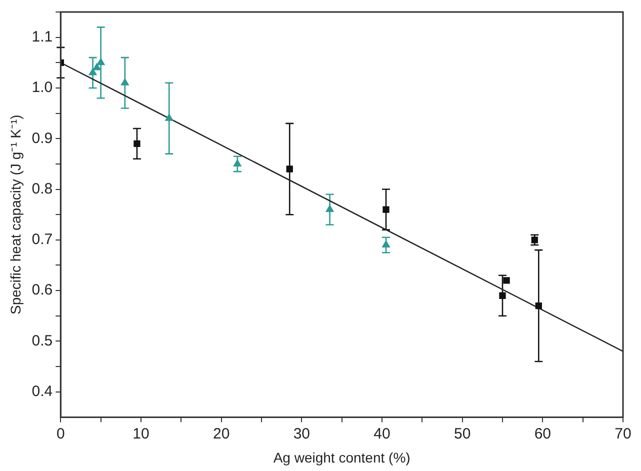 The width and height of the screenshot is (641, 471). What do you see at coordinates (42, 87) in the screenshot?
I see `y-tick-label: 1.0` at bounding box center [42, 87].